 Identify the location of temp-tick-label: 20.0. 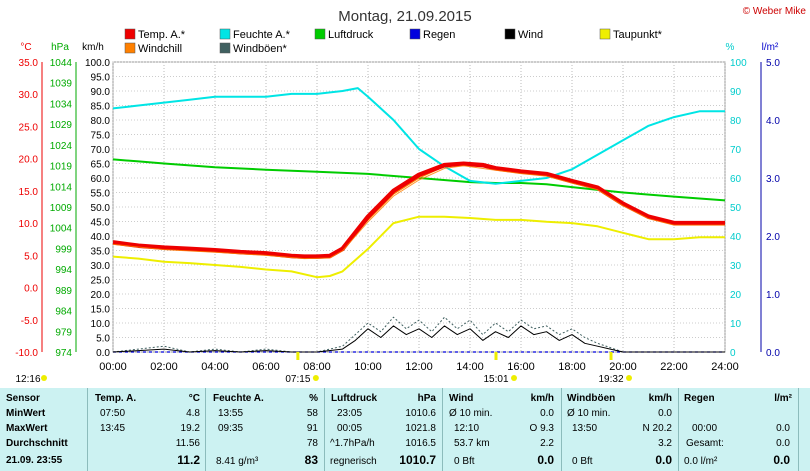
(29, 160).